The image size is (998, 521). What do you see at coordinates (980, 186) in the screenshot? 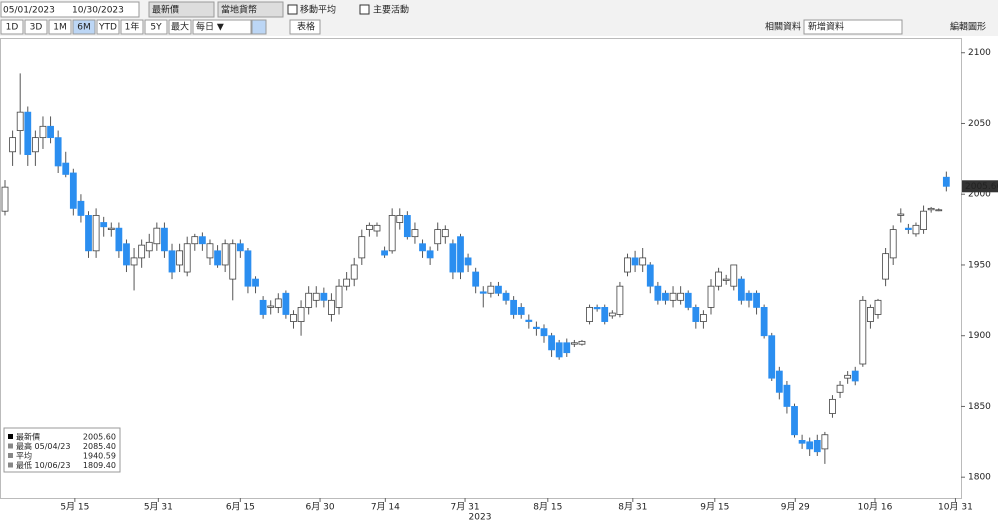
I see `last-price-box` at bounding box center [980, 186].